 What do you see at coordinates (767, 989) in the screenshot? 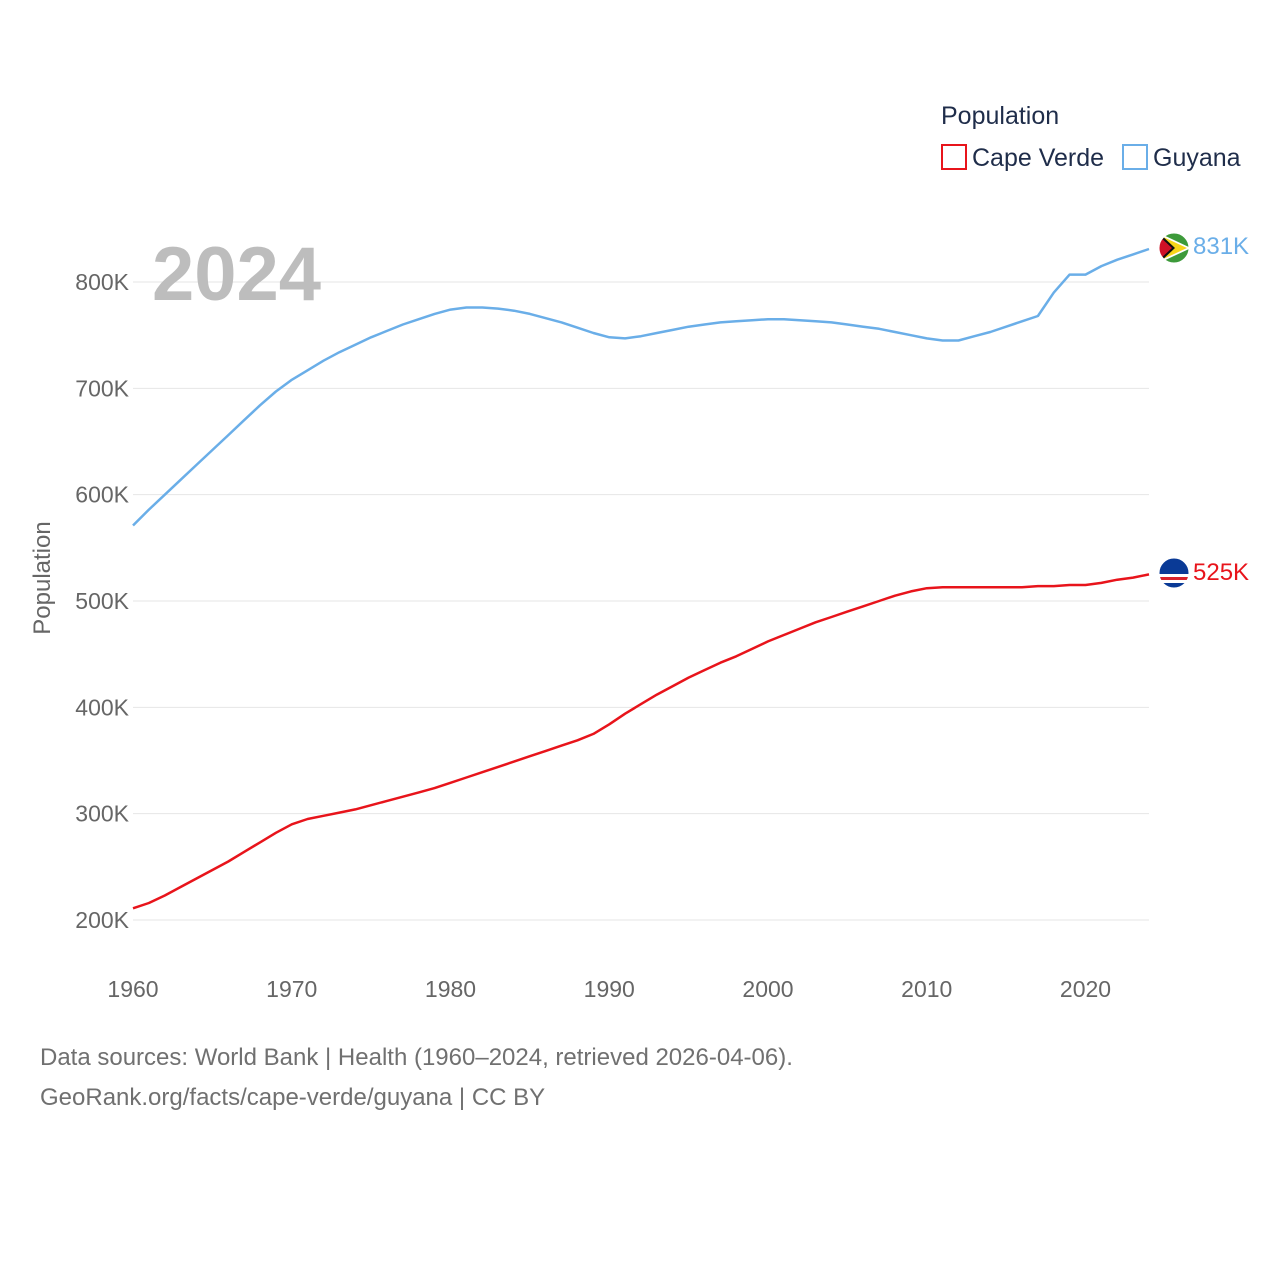
I see `x-tick-label: 2000` at bounding box center [767, 989].